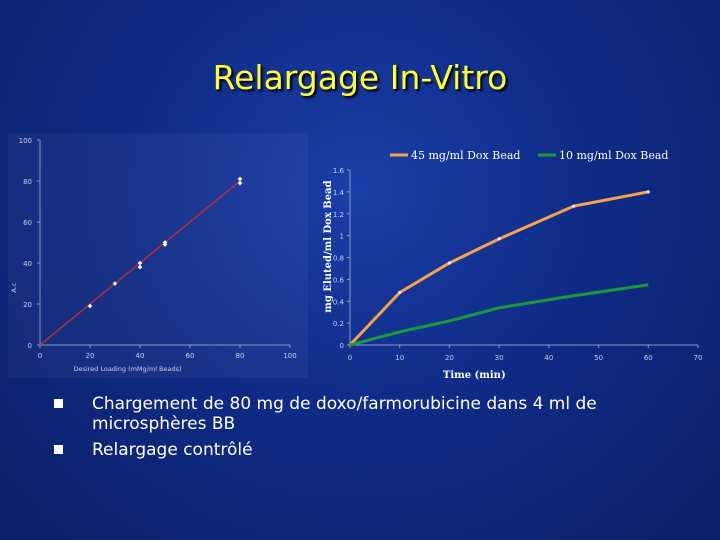 Image resolution: width=720 pixels, height=540 pixels. I want to click on x-tick-label: 50, so click(598, 358).